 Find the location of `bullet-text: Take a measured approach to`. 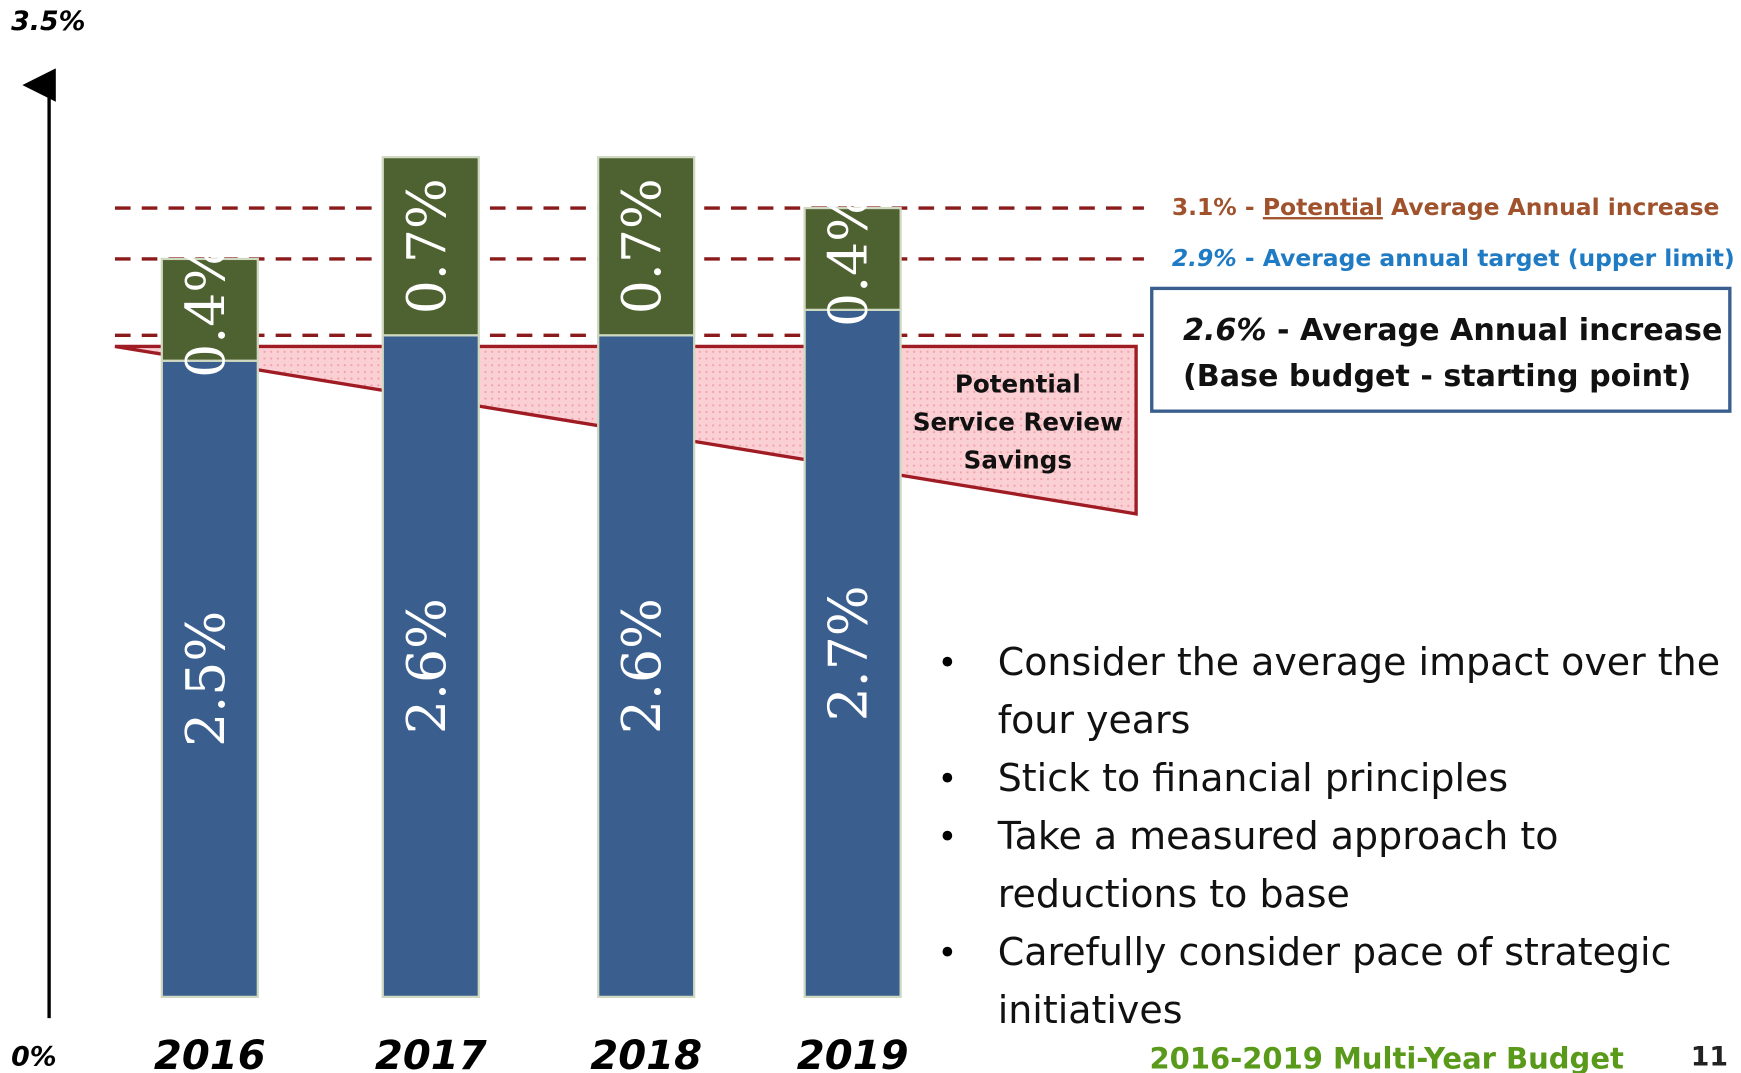

bullet-text: Take a measured approach to is located at coordinates (1278, 836).